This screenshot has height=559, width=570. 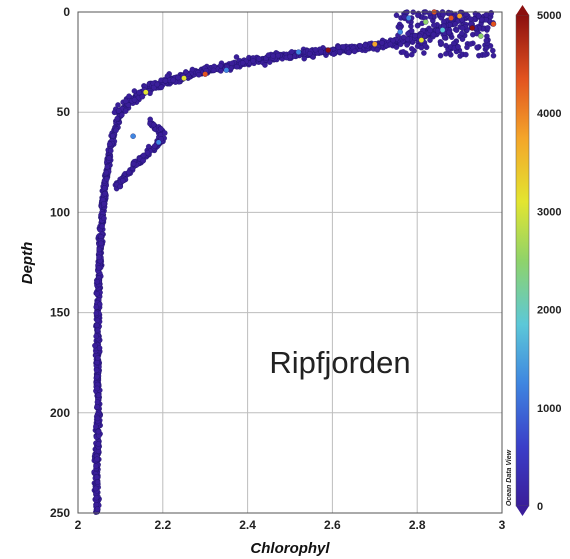 I want to click on x-tick-label: 2.4, so click(x=247, y=525).